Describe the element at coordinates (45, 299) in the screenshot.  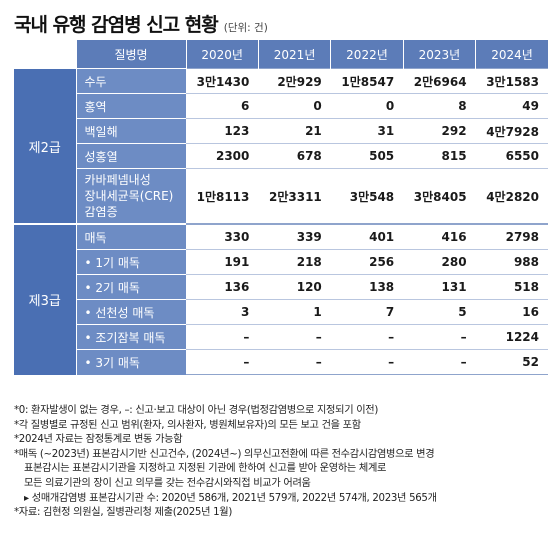
I see `group-label-grade3: 제3급` at that location.